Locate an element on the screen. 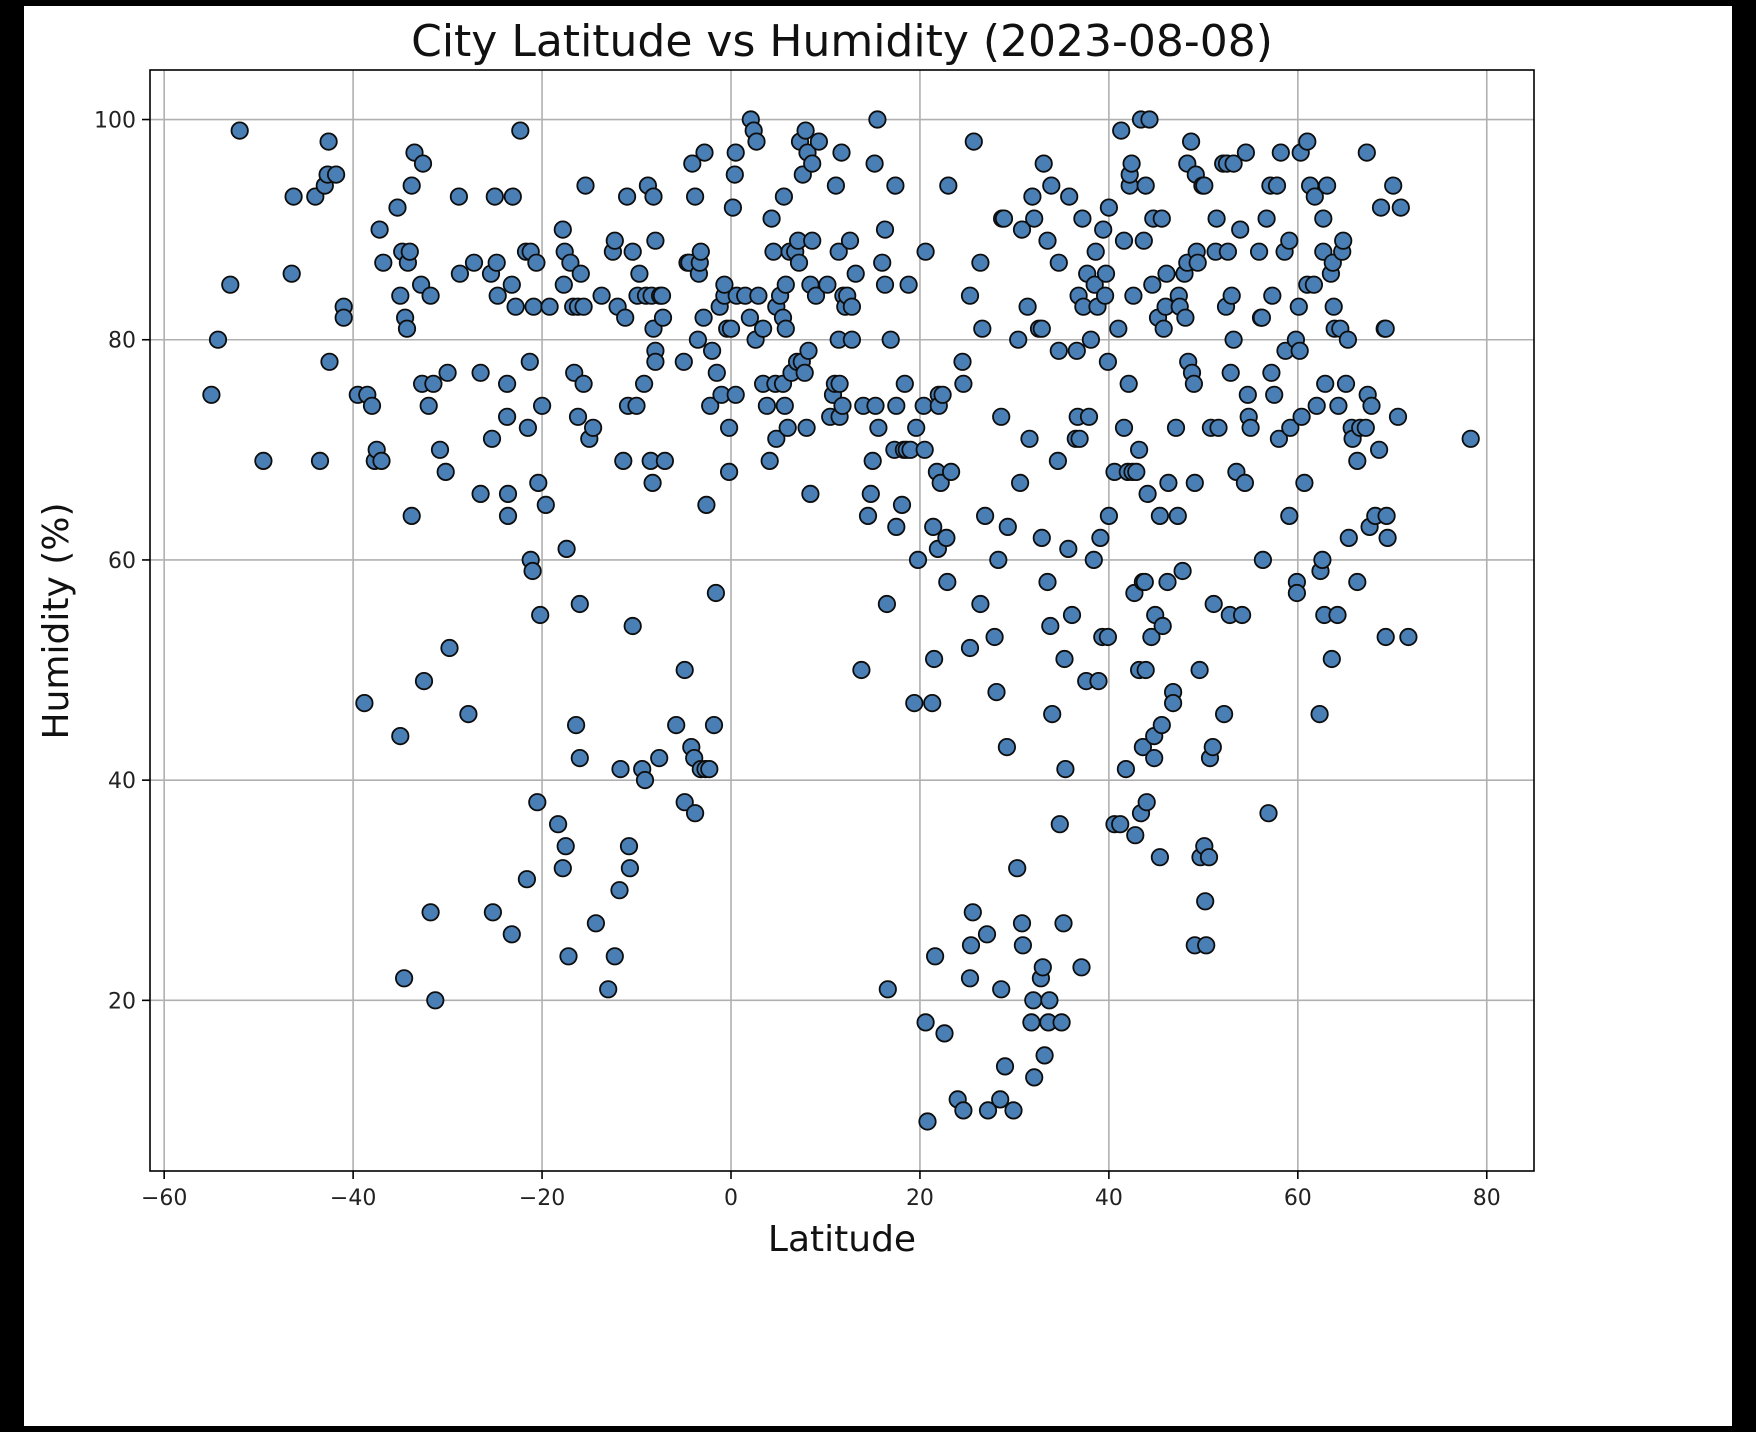 Image resolution: width=1756 pixels, height=1432 pixels. x-tick-label: 80 is located at coordinates (1487, 1198).